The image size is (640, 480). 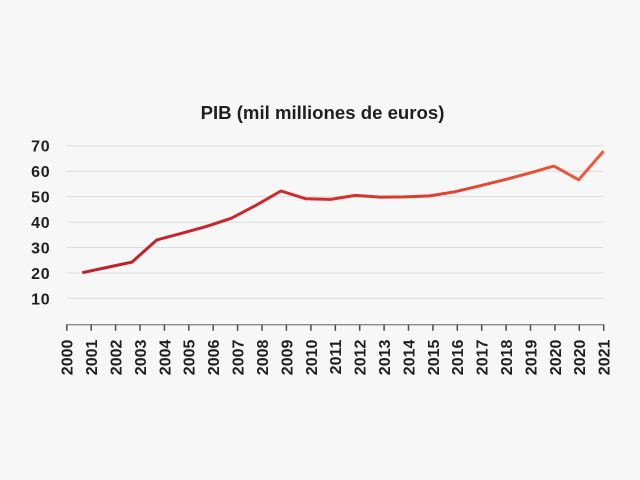 I want to click on svg-text: 2019, so click(x=531, y=357).